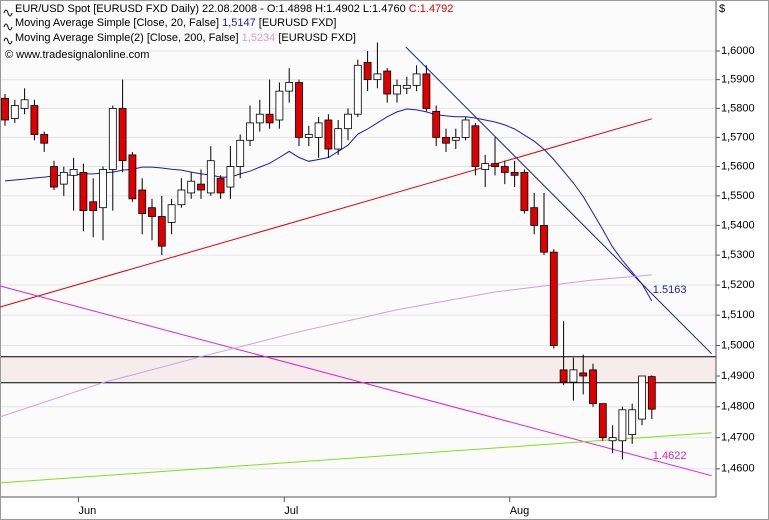 The height and width of the screenshot is (520, 769). Describe the element at coordinates (738, 137) in the screenshot. I see `y-tick-label: 1,5700` at that location.